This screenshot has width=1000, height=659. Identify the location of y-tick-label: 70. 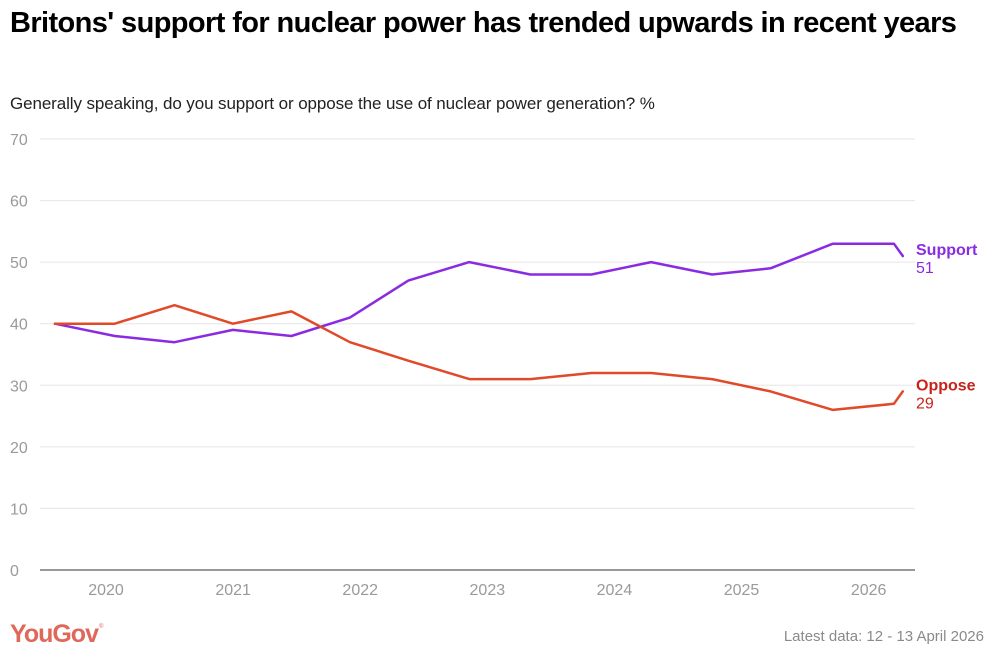
(19, 140).